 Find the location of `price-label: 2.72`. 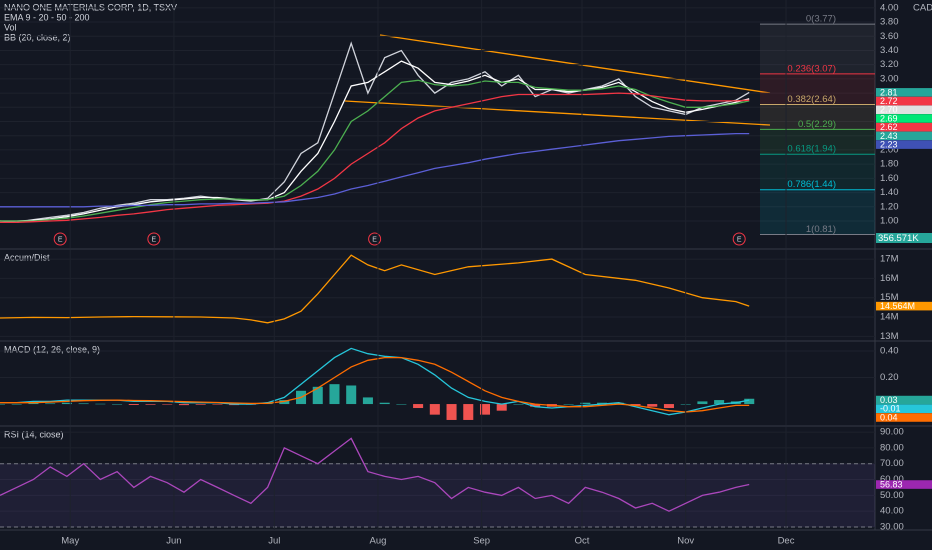

price-label: 2.72 is located at coordinates (889, 101).